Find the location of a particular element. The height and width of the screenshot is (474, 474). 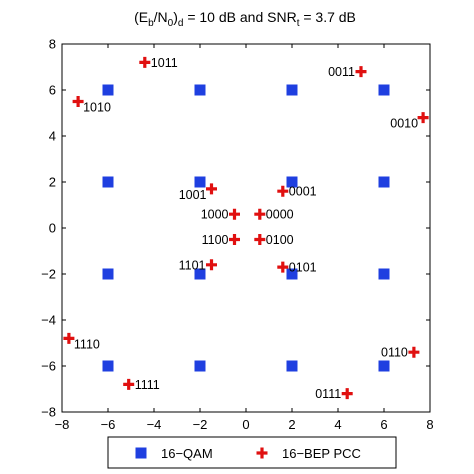

title-part: d is located at coordinates (181, 23).